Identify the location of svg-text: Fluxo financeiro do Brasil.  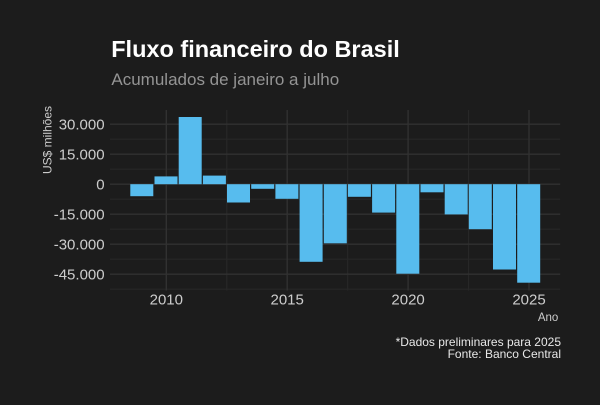
(255, 49).